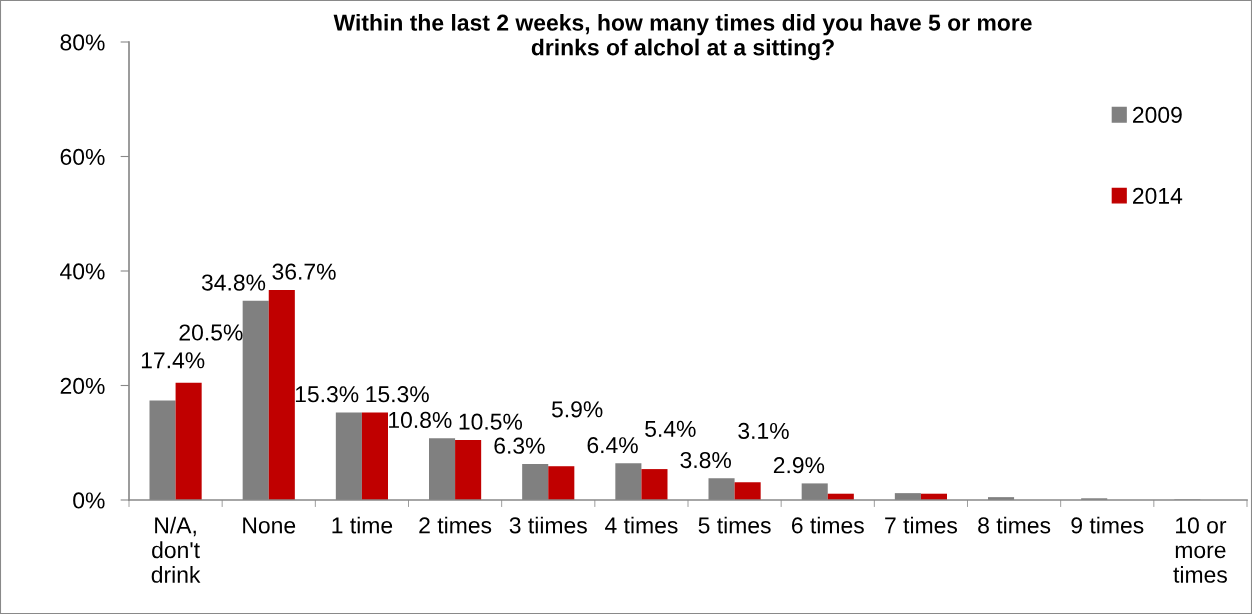 The width and height of the screenshot is (1252, 614). Describe the element at coordinates (82, 386) in the screenshot. I see `y-tick-label: 20%` at that location.